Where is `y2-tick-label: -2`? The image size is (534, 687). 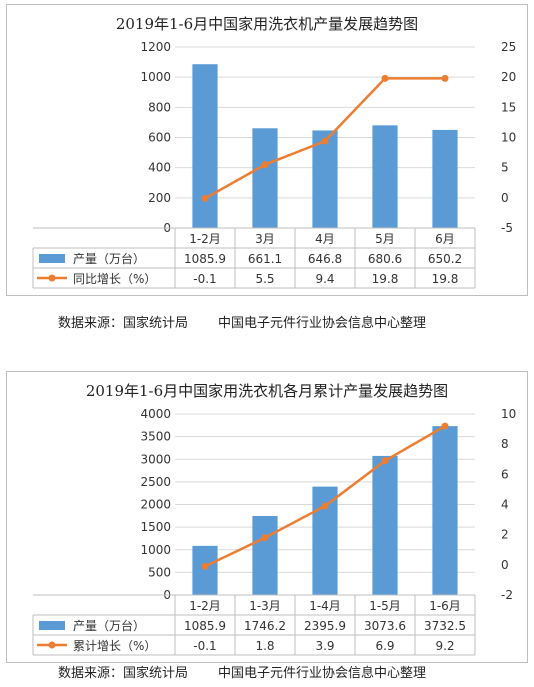 y2-tick-label: -2 is located at coordinates (507, 595).